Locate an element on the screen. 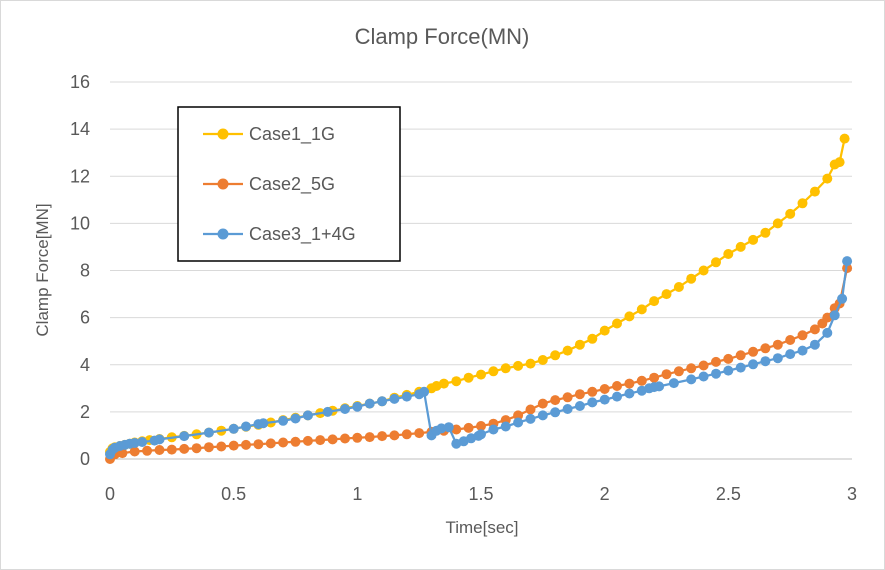 This screenshot has height=570, width=885. x-tick-label: 2 is located at coordinates (605, 494).